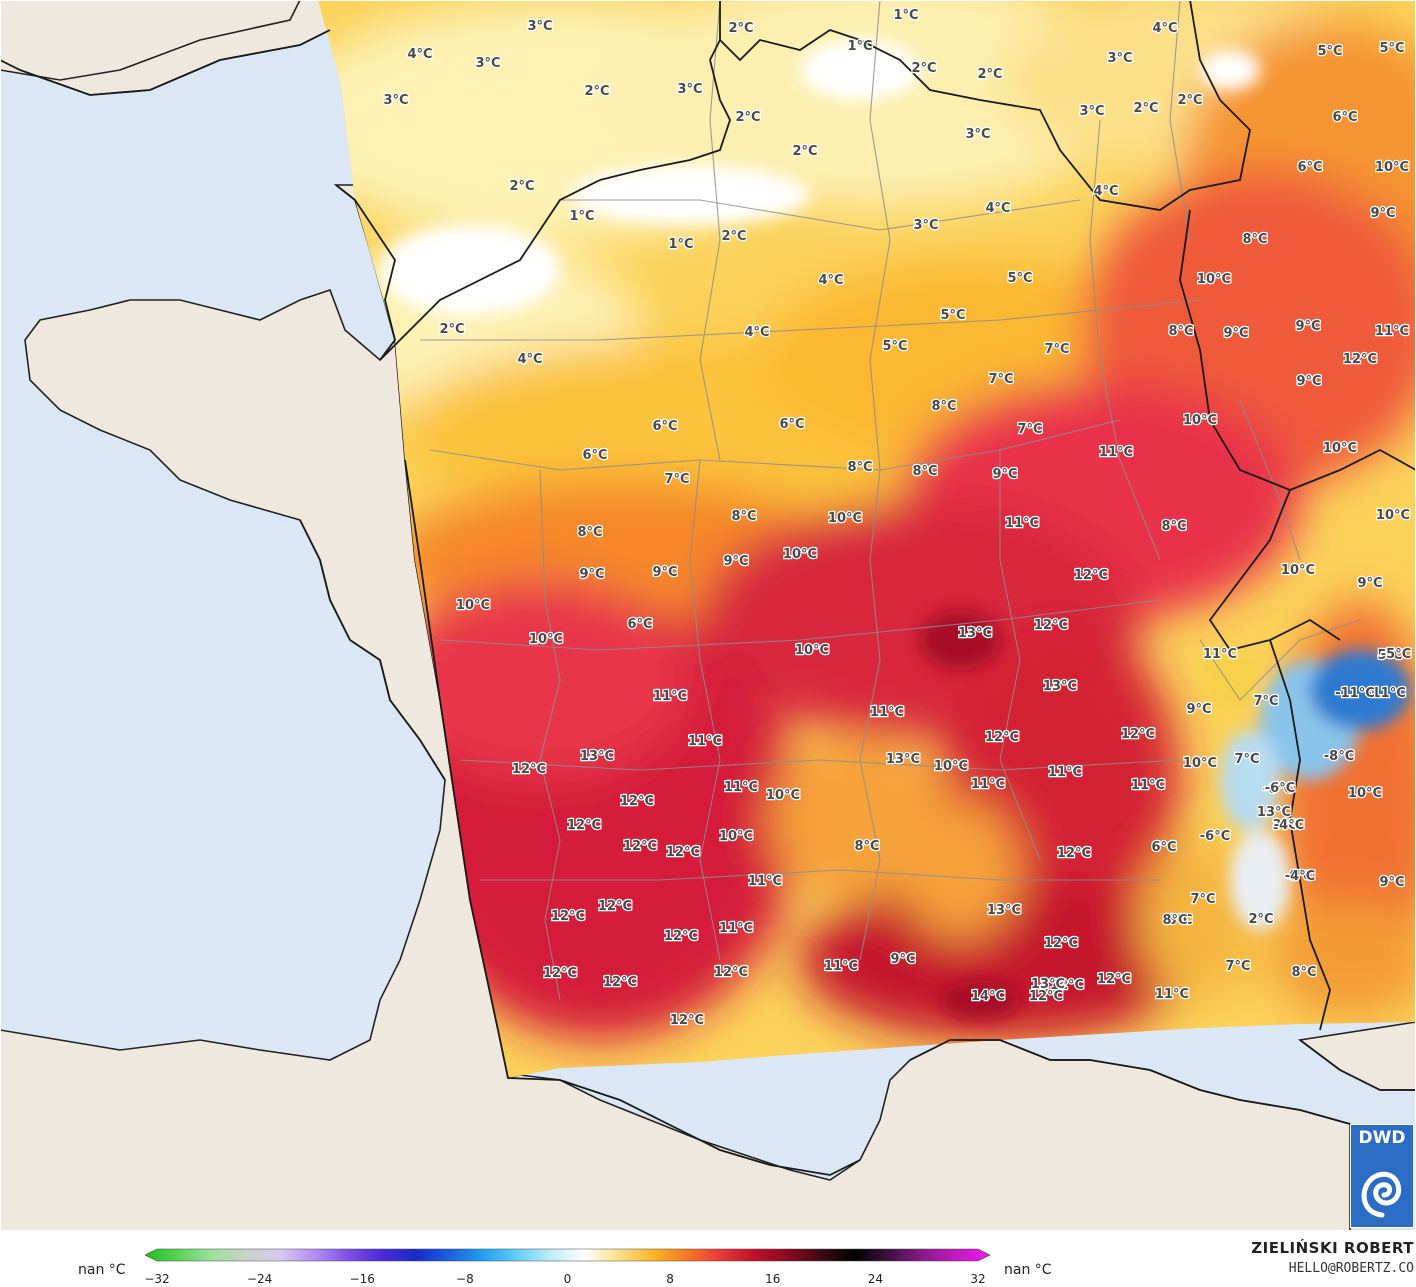 This screenshot has height=1287, width=1416. I want to click on colorbar-tick-label: 32, so click(977, 1279).